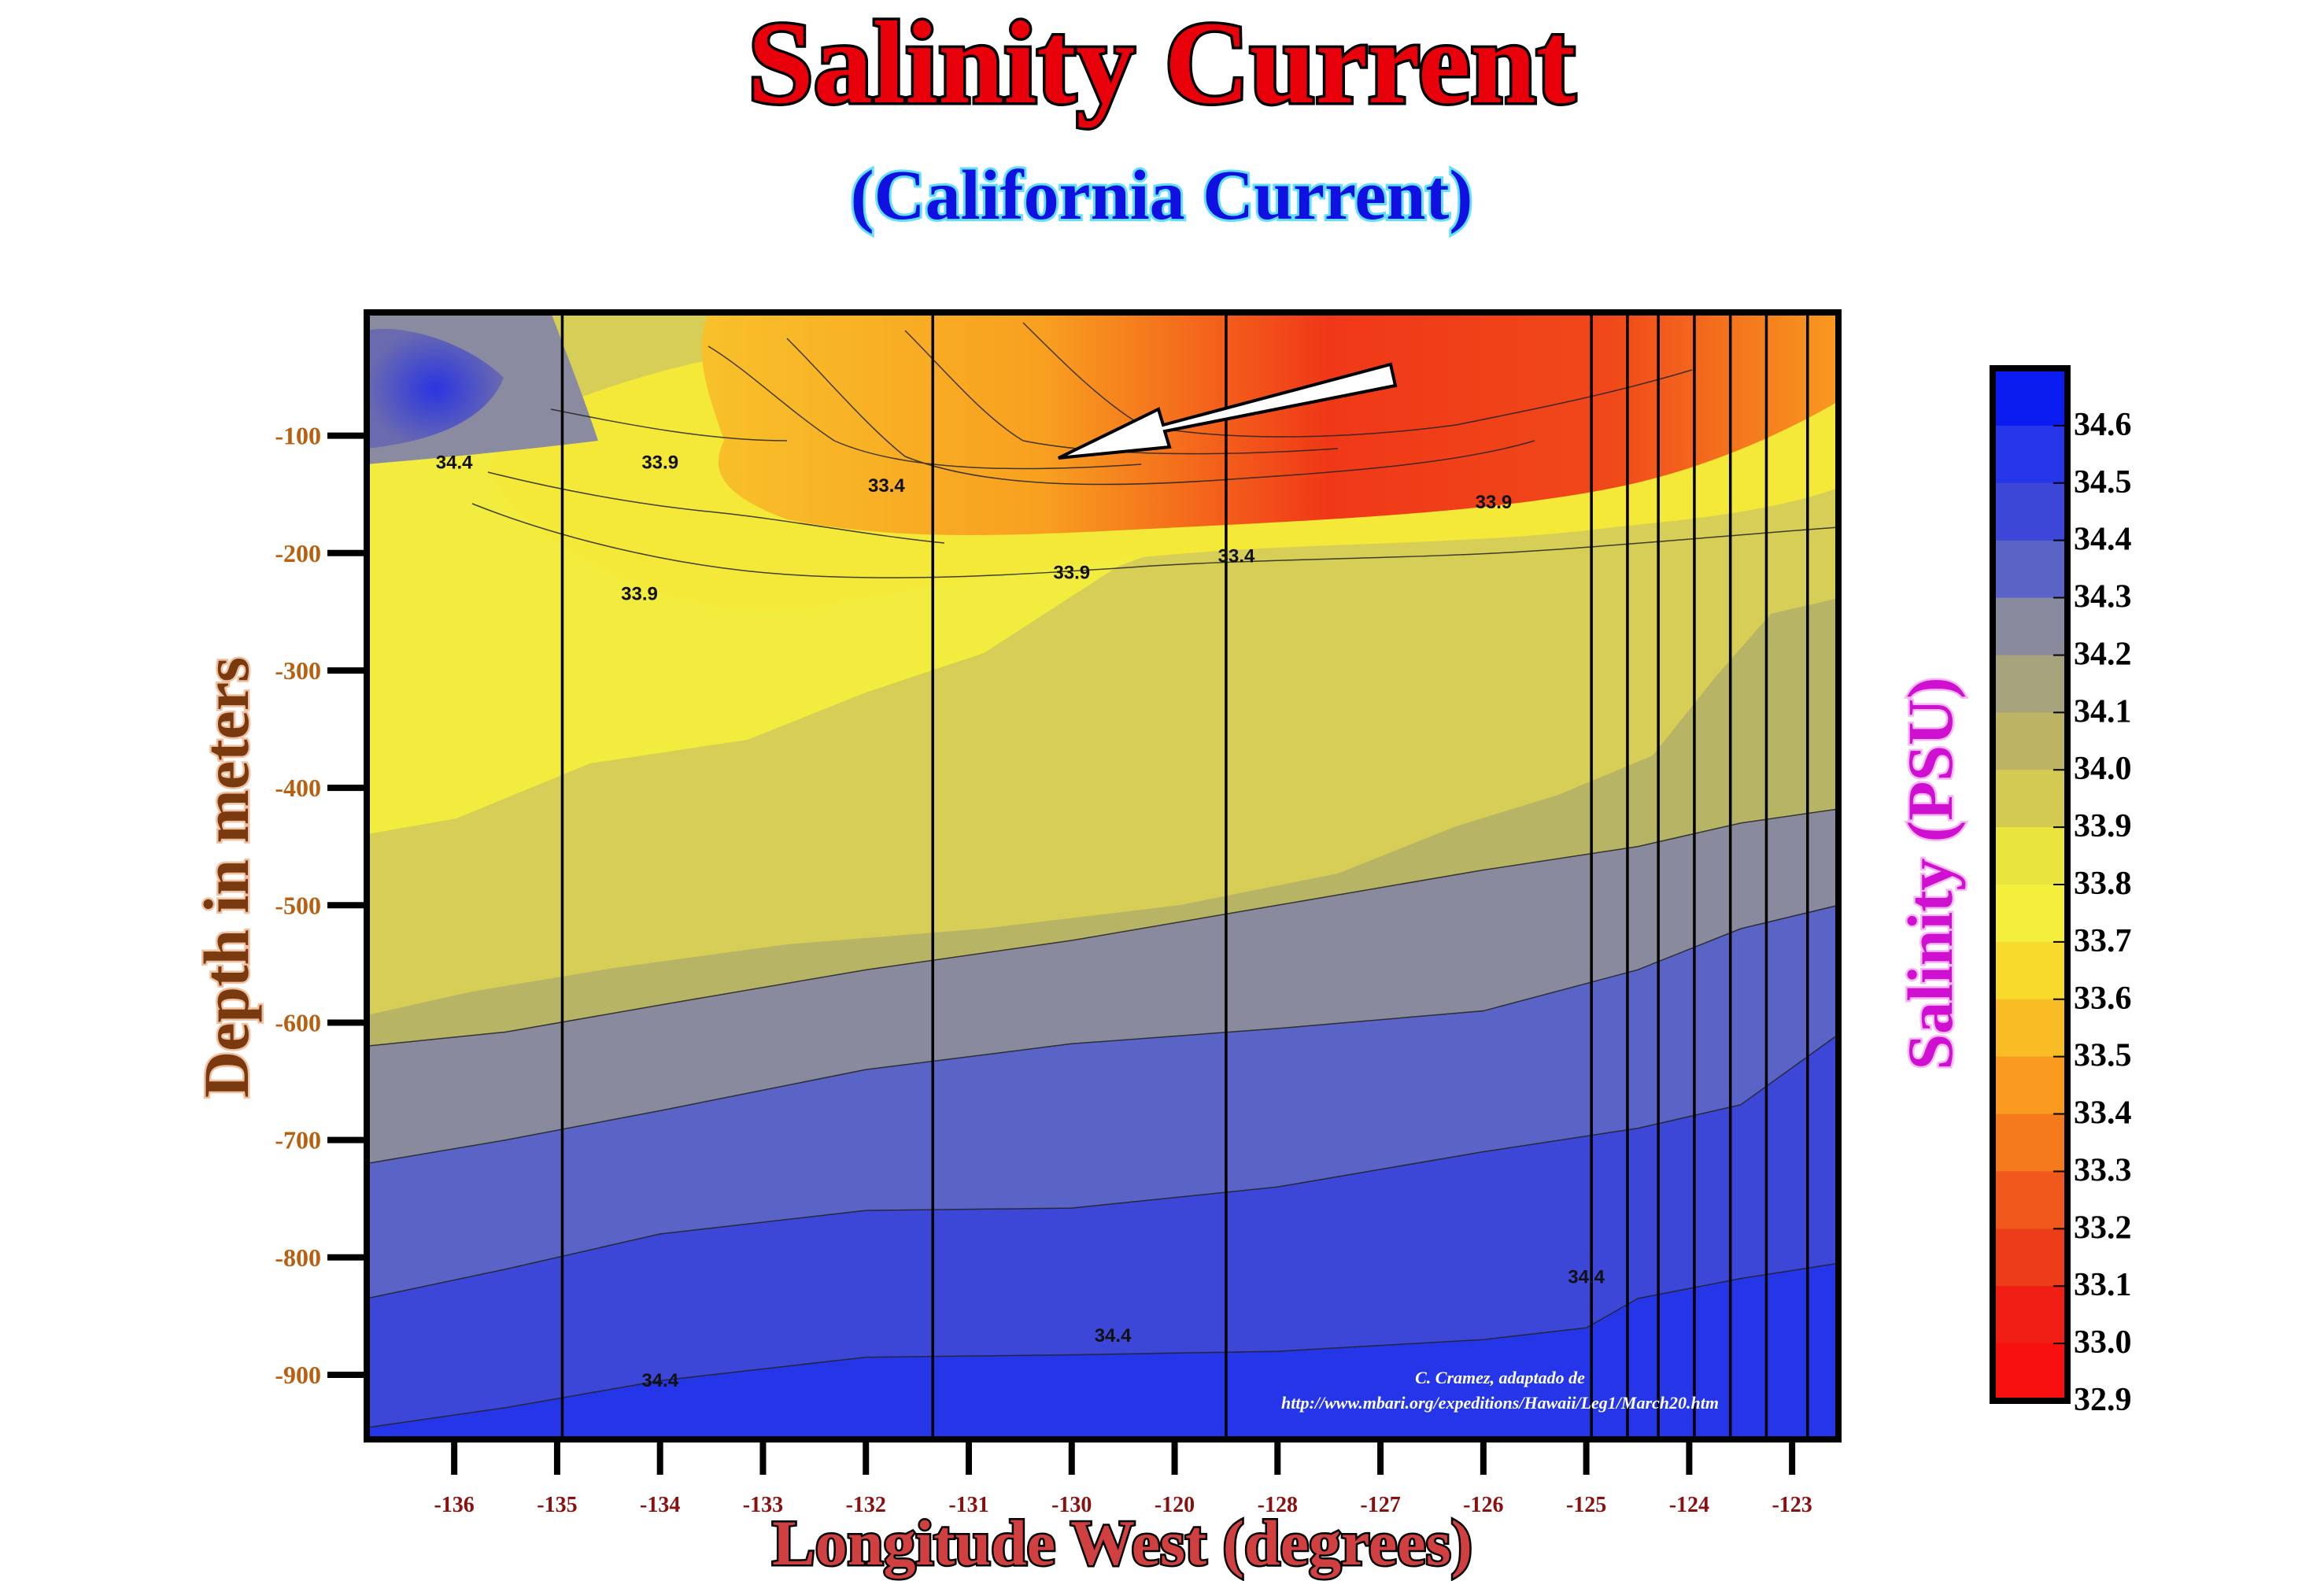 This screenshot has height=1581, width=2324. I want to click on y-tick-label: -600, so click(298, 1022).